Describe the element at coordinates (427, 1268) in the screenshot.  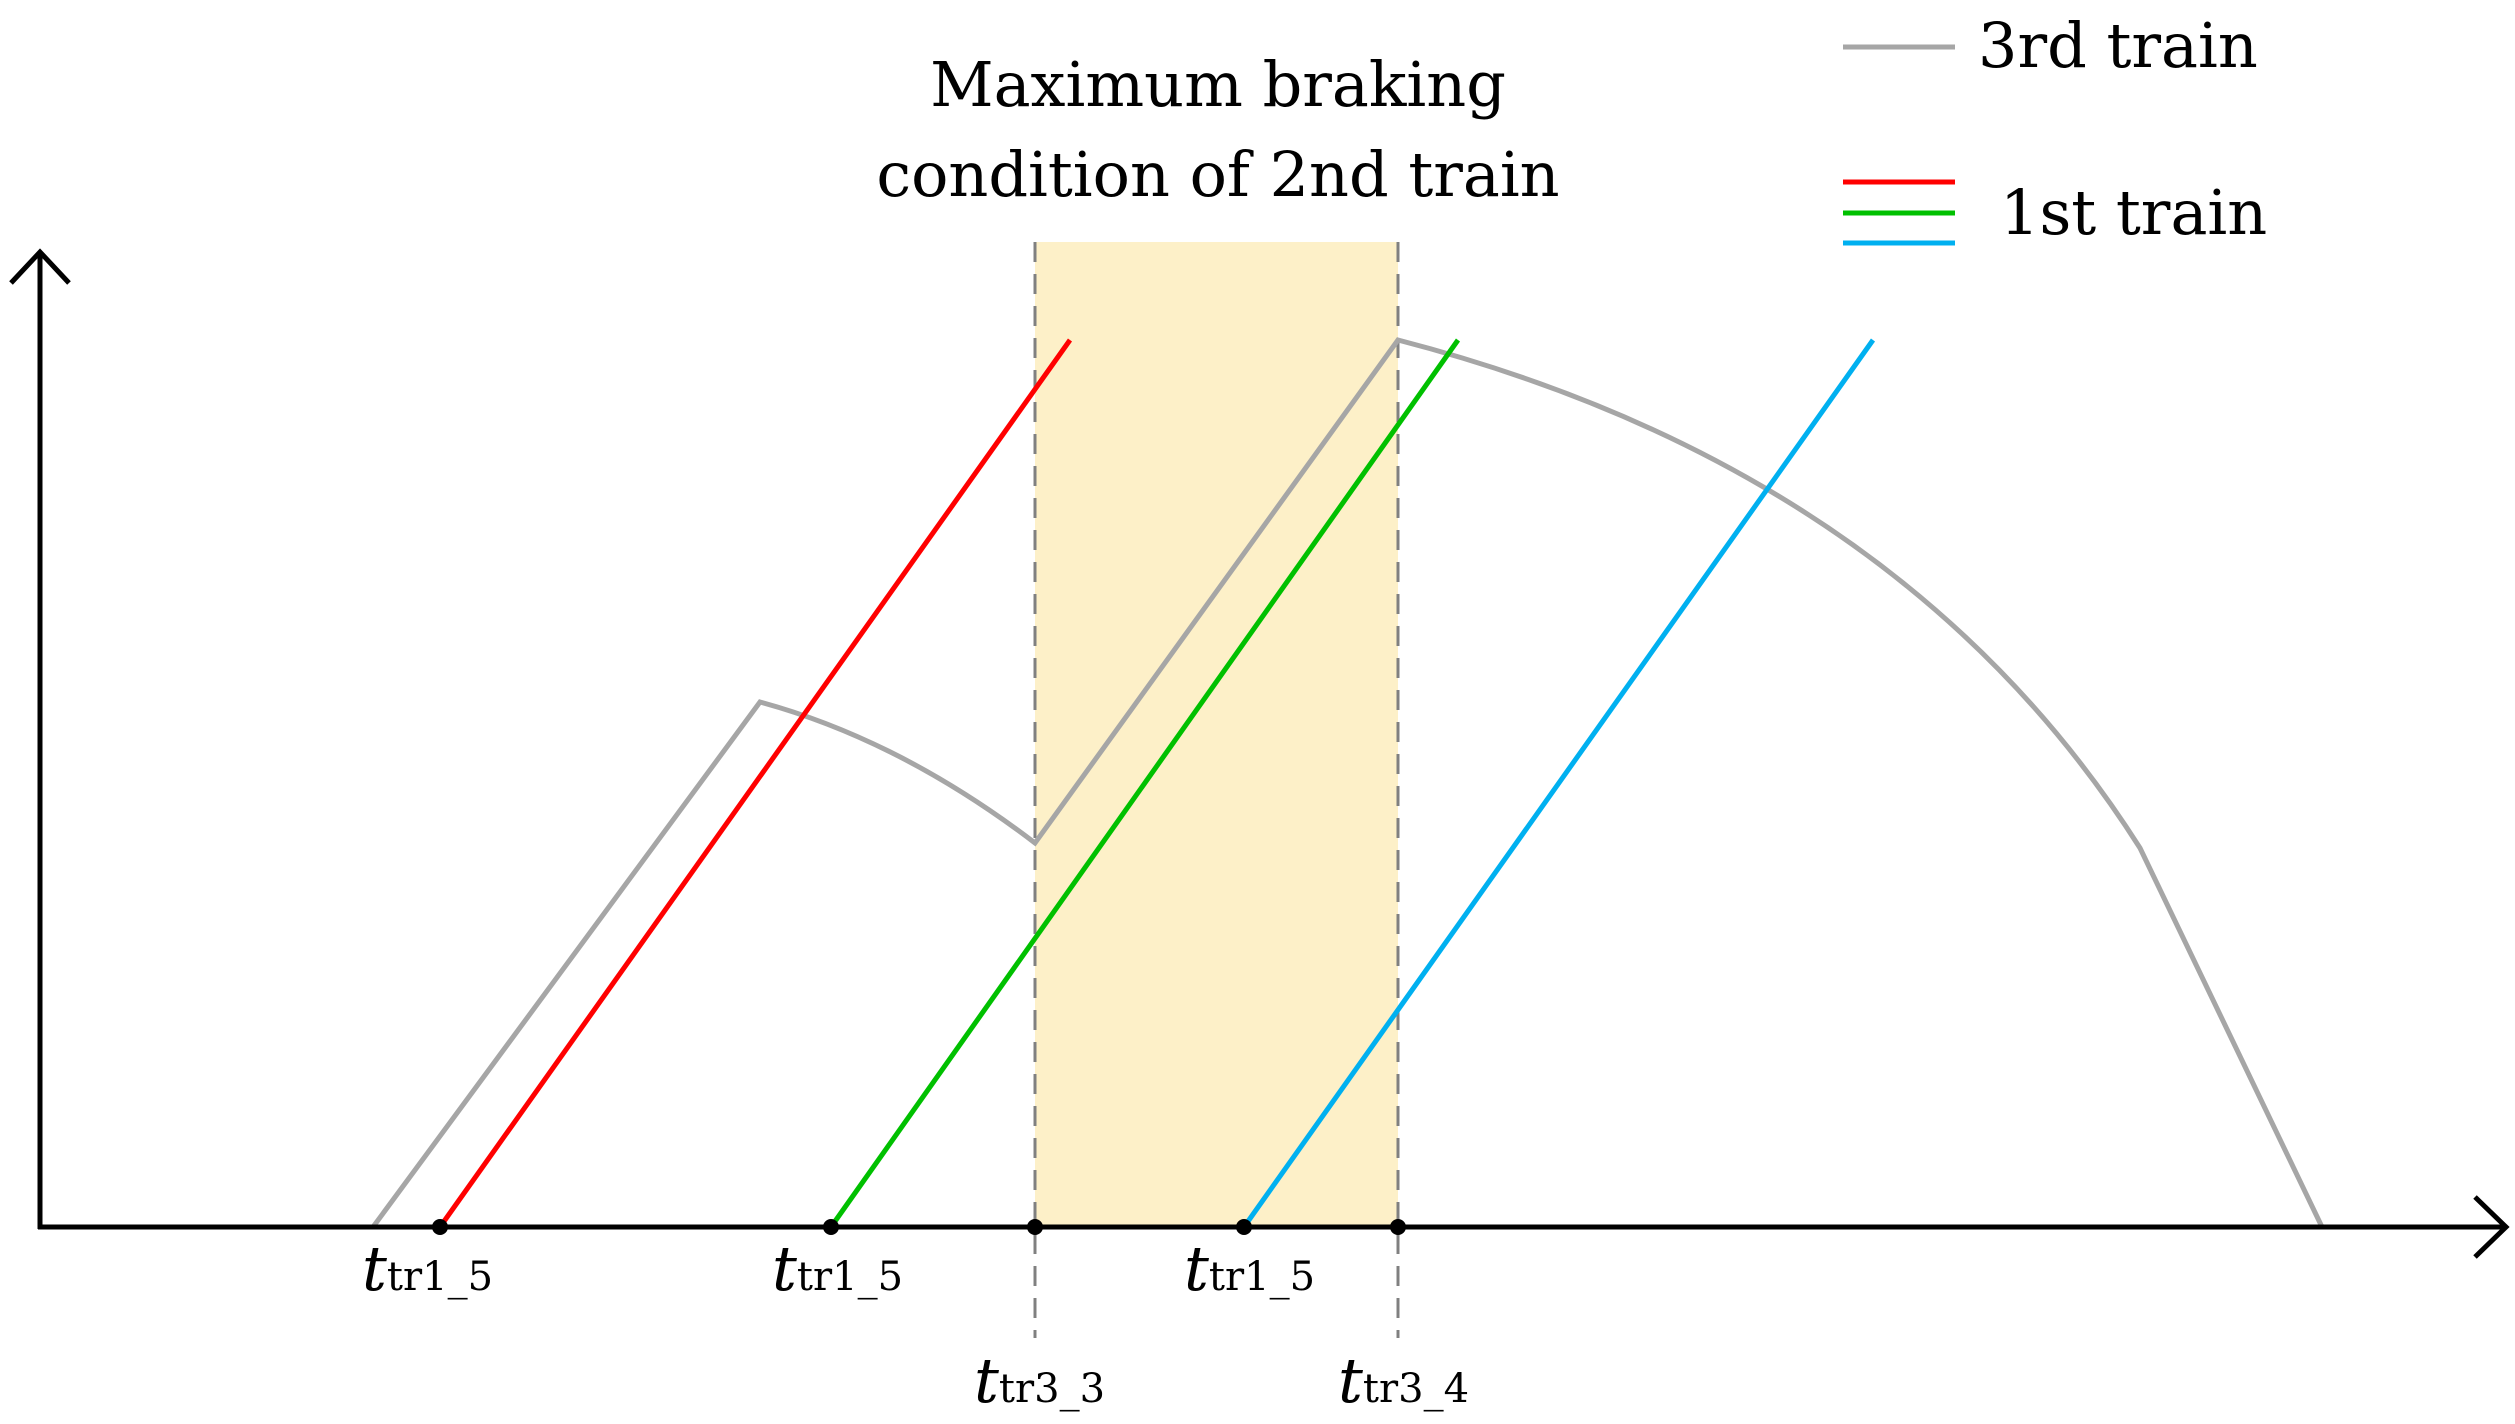
I see `time-label-tr1-5-a: ttr1_5` at that location.